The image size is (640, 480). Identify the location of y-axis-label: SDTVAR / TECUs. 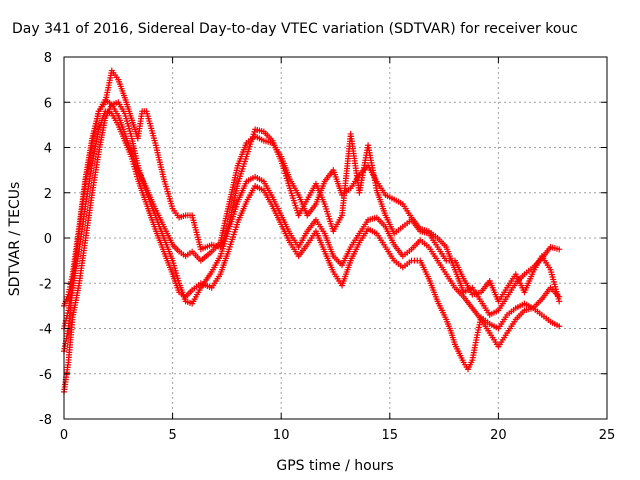
(15, 239).